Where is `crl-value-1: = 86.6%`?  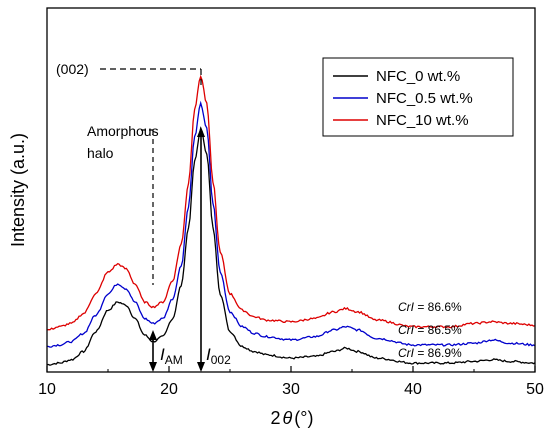 crl-value-1: = 86.6% is located at coordinates (438, 307).